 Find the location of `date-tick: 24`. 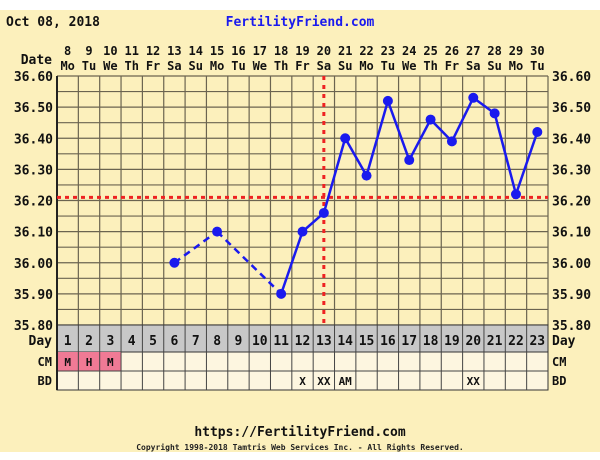

date-tick: 24 is located at coordinates (409, 51).